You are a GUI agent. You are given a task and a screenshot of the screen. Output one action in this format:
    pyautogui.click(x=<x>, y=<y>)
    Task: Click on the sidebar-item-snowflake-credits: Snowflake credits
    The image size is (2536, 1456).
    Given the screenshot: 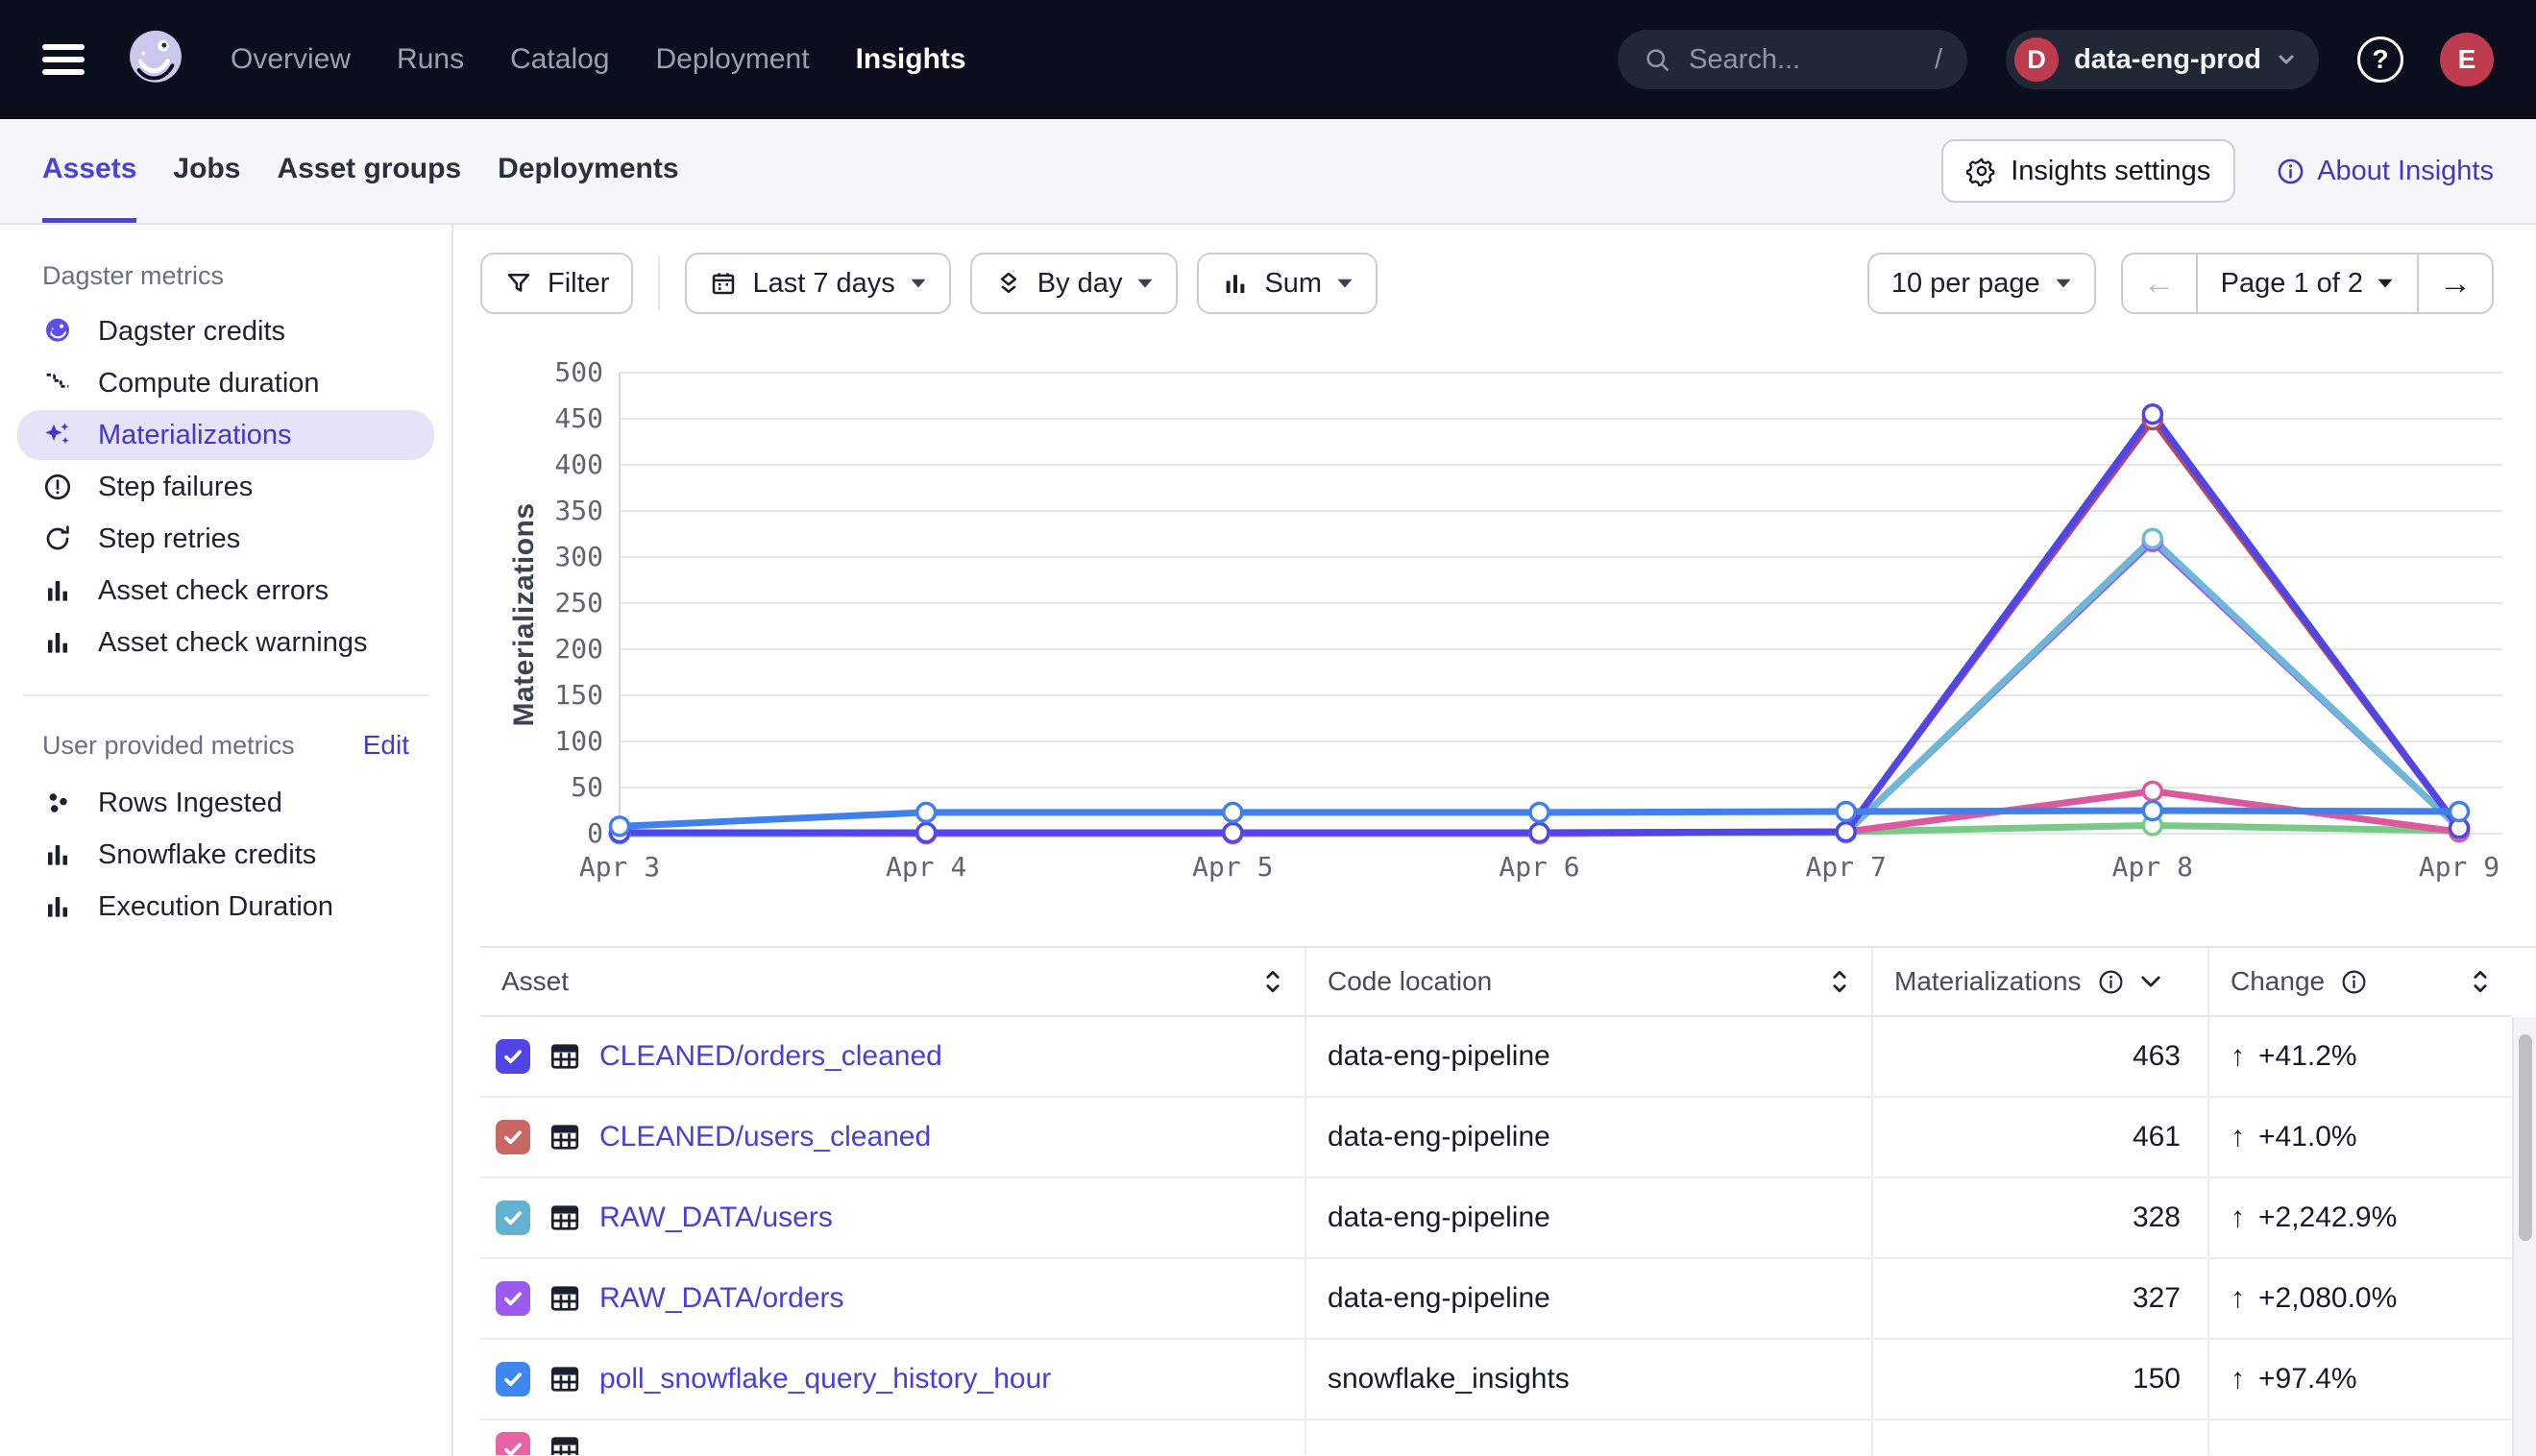 What is the action you would take?
    pyautogui.click(x=225, y=855)
    